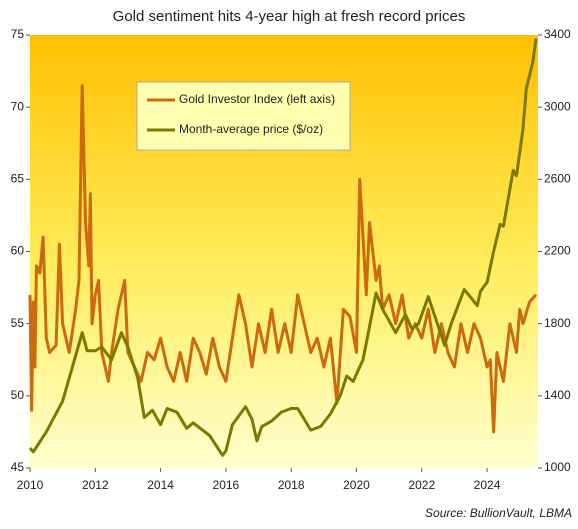  Describe the element at coordinates (243, 116) in the screenshot. I see `legend-box` at that location.